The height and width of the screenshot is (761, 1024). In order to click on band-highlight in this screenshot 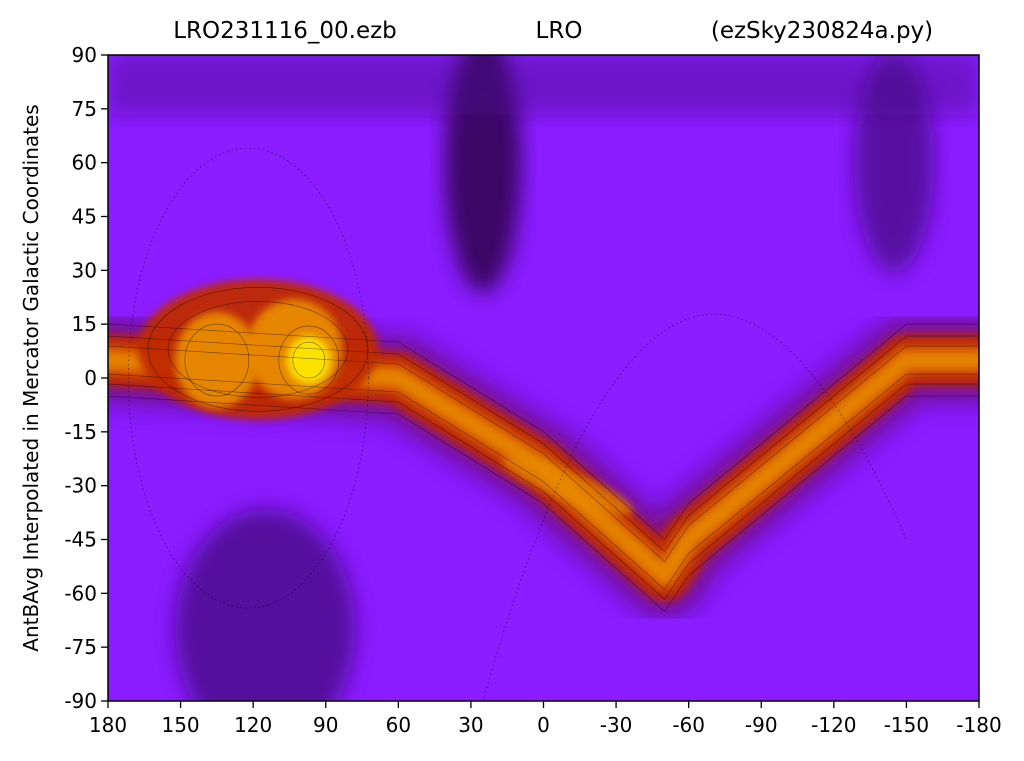, I will do `click(567, 485)`.